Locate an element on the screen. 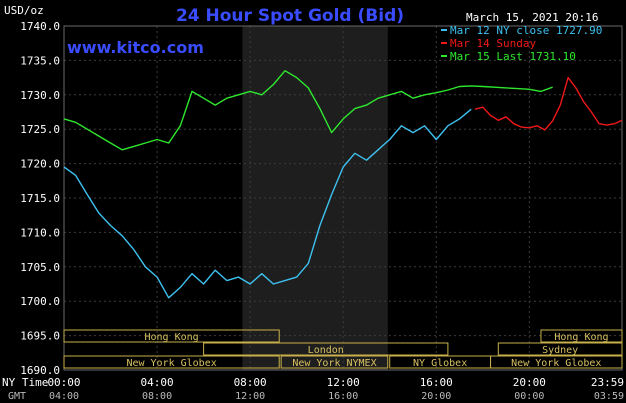 Image resolution: width=626 pixels, height=403 pixels. series-line is located at coordinates (548, 103).